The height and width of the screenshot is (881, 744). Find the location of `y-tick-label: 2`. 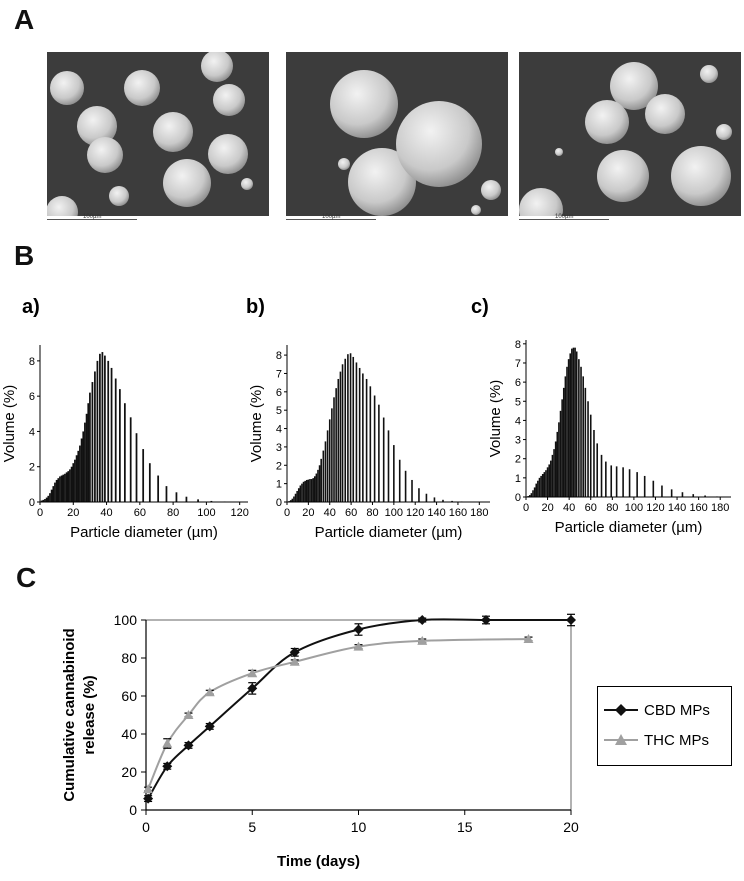

y-tick-label: 2 is located at coordinates (32, 468).